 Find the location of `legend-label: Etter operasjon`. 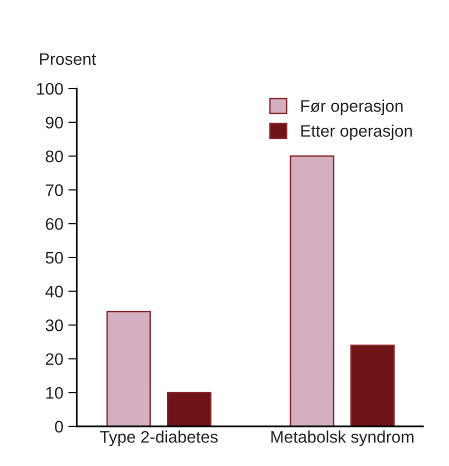

legend-label: Etter operasjon is located at coordinates (356, 132).